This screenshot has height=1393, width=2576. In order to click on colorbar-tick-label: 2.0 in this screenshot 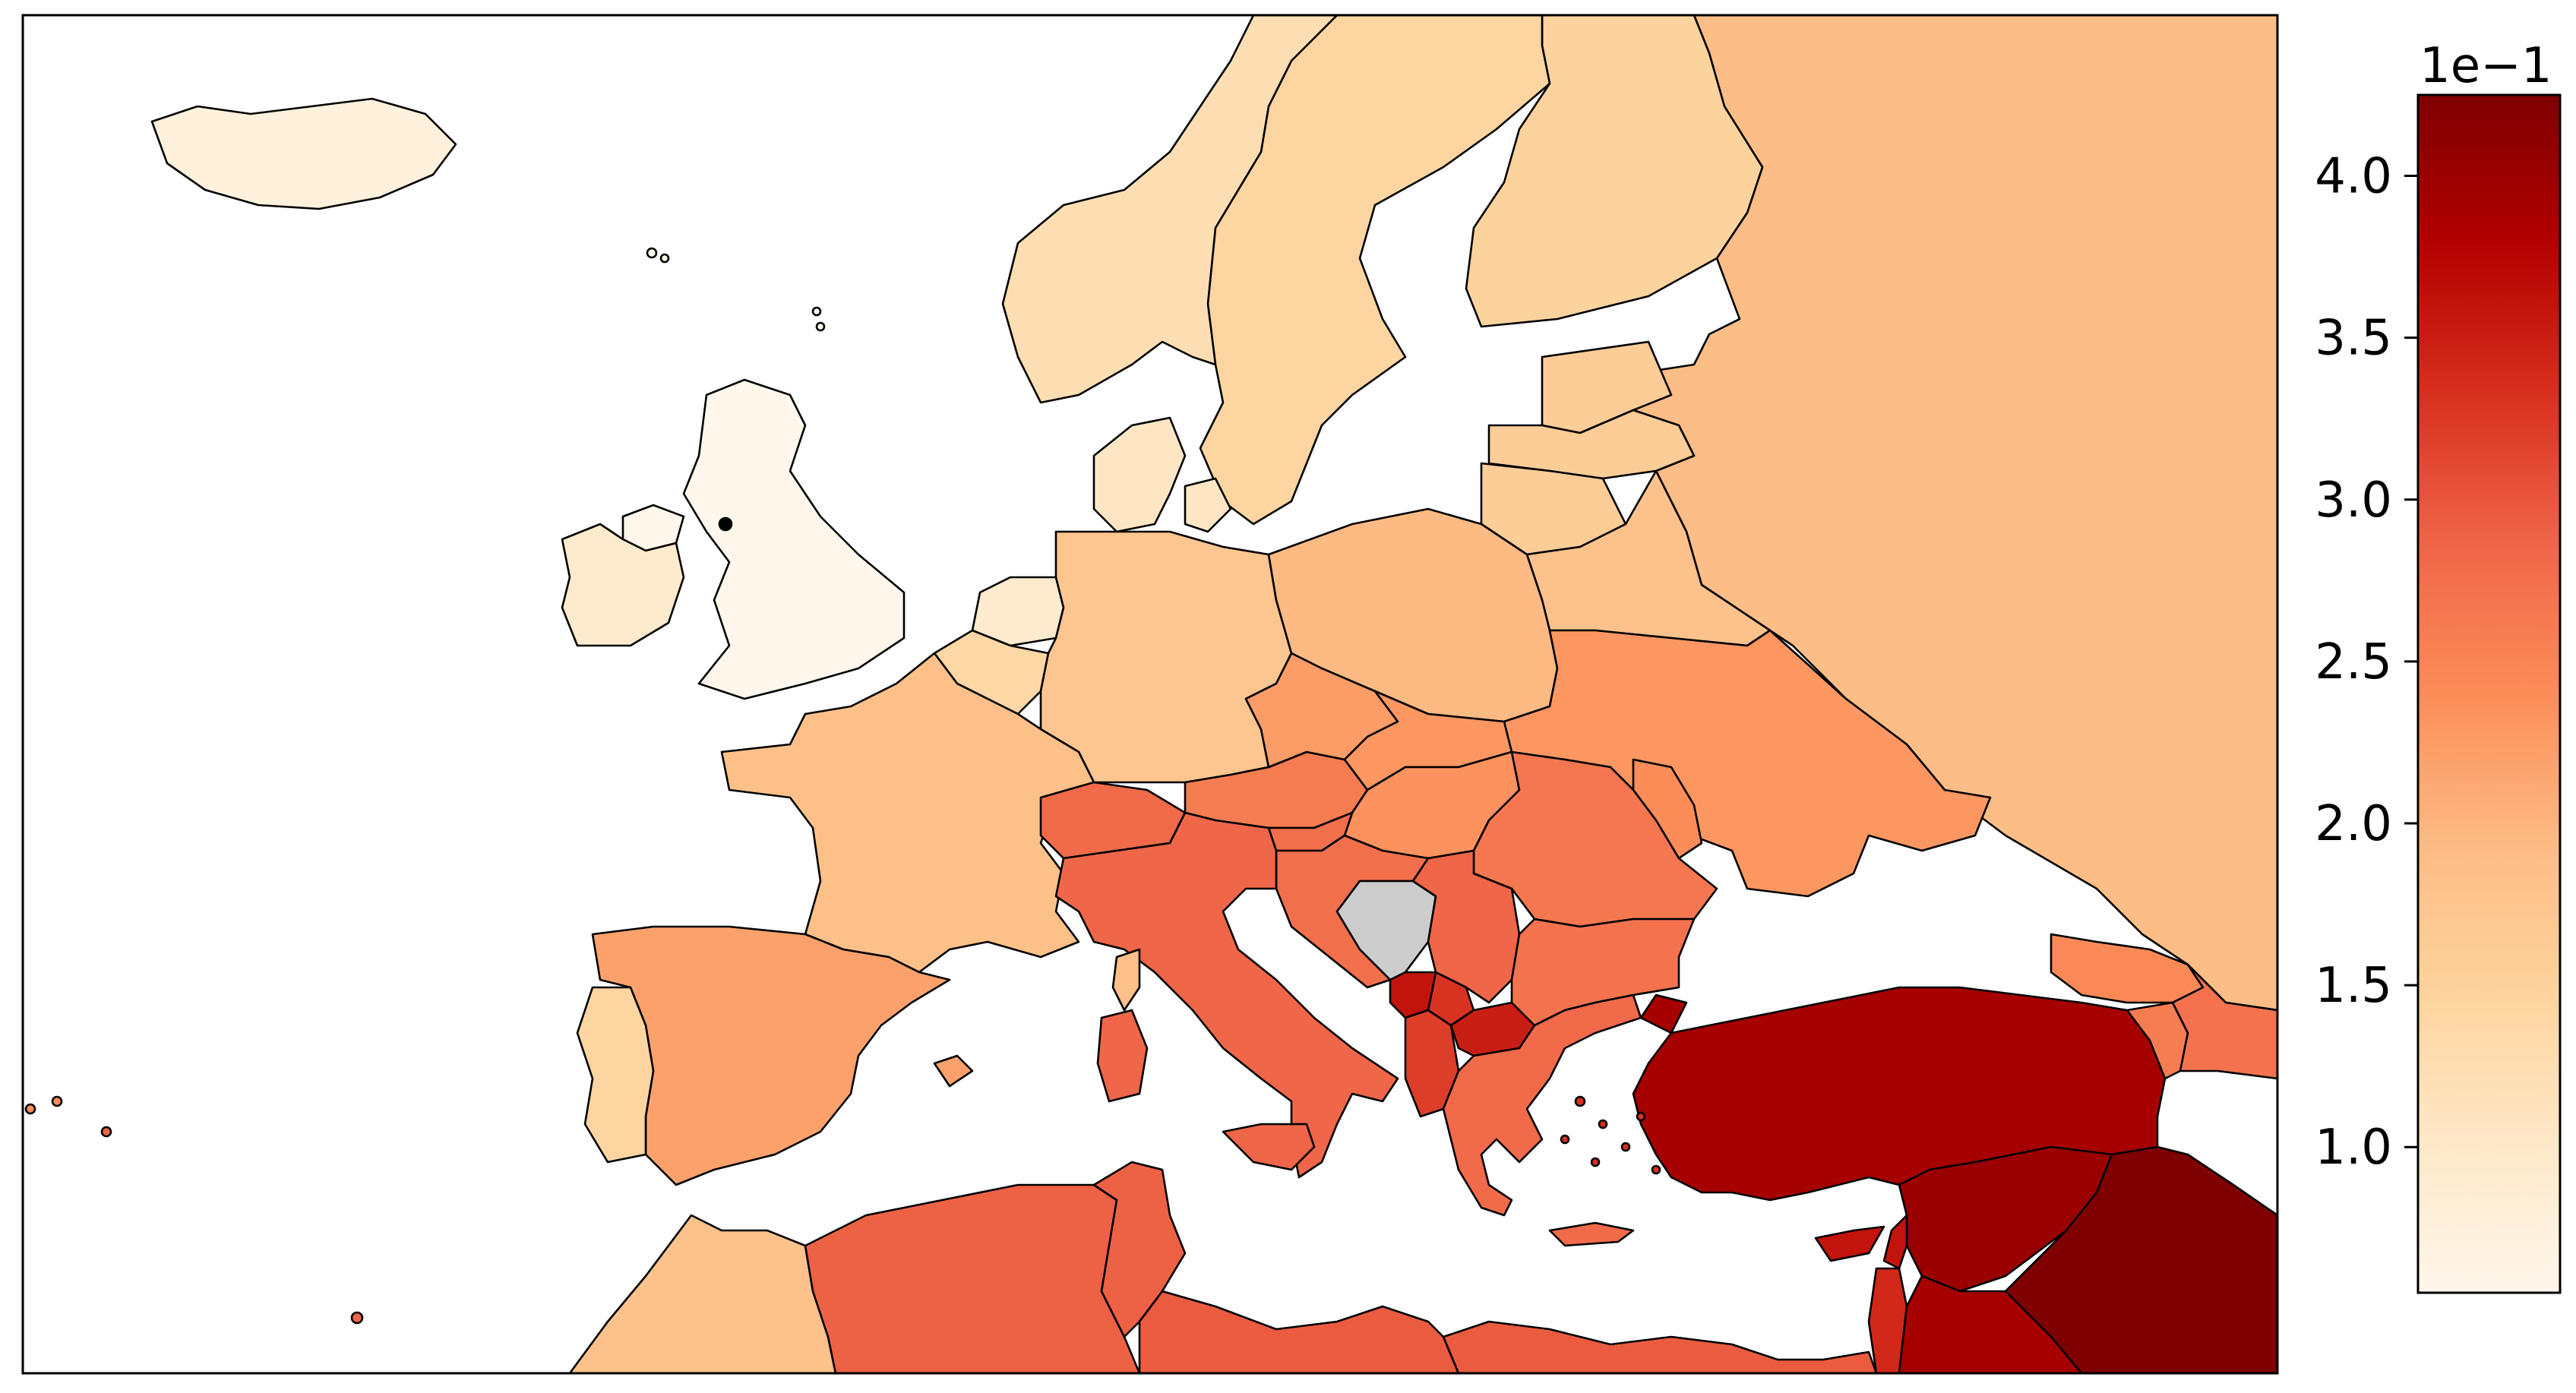, I will do `click(2353, 824)`.